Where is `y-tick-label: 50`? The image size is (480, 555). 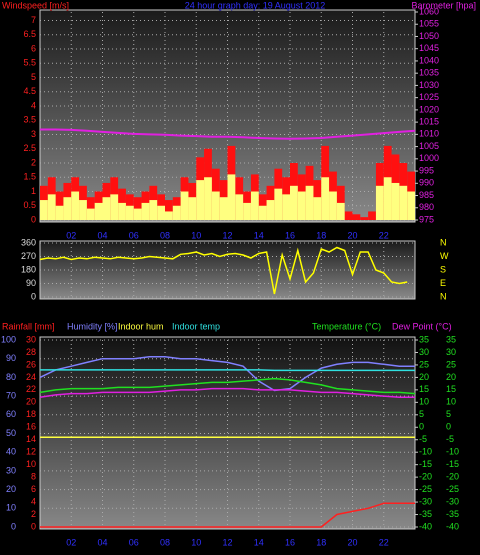 y-tick-label: 50 is located at coordinates (11, 433).